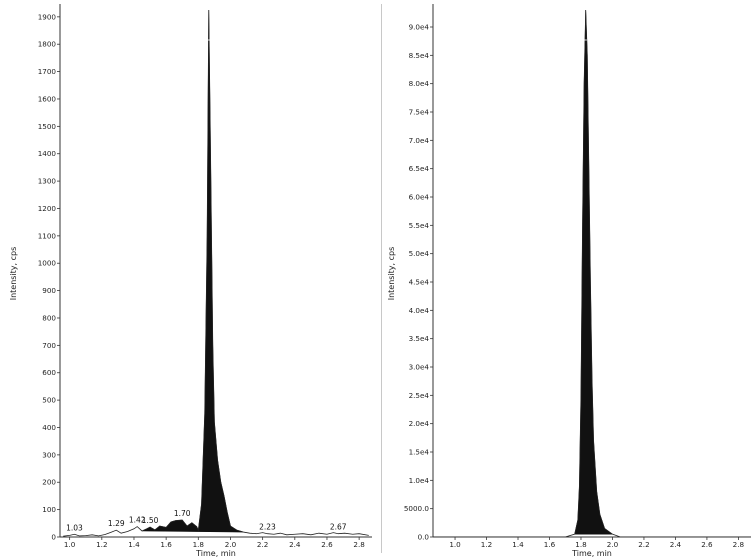  Describe the element at coordinates (49, 372) in the screenshot. I see `y-tick-label: 600` at that location.